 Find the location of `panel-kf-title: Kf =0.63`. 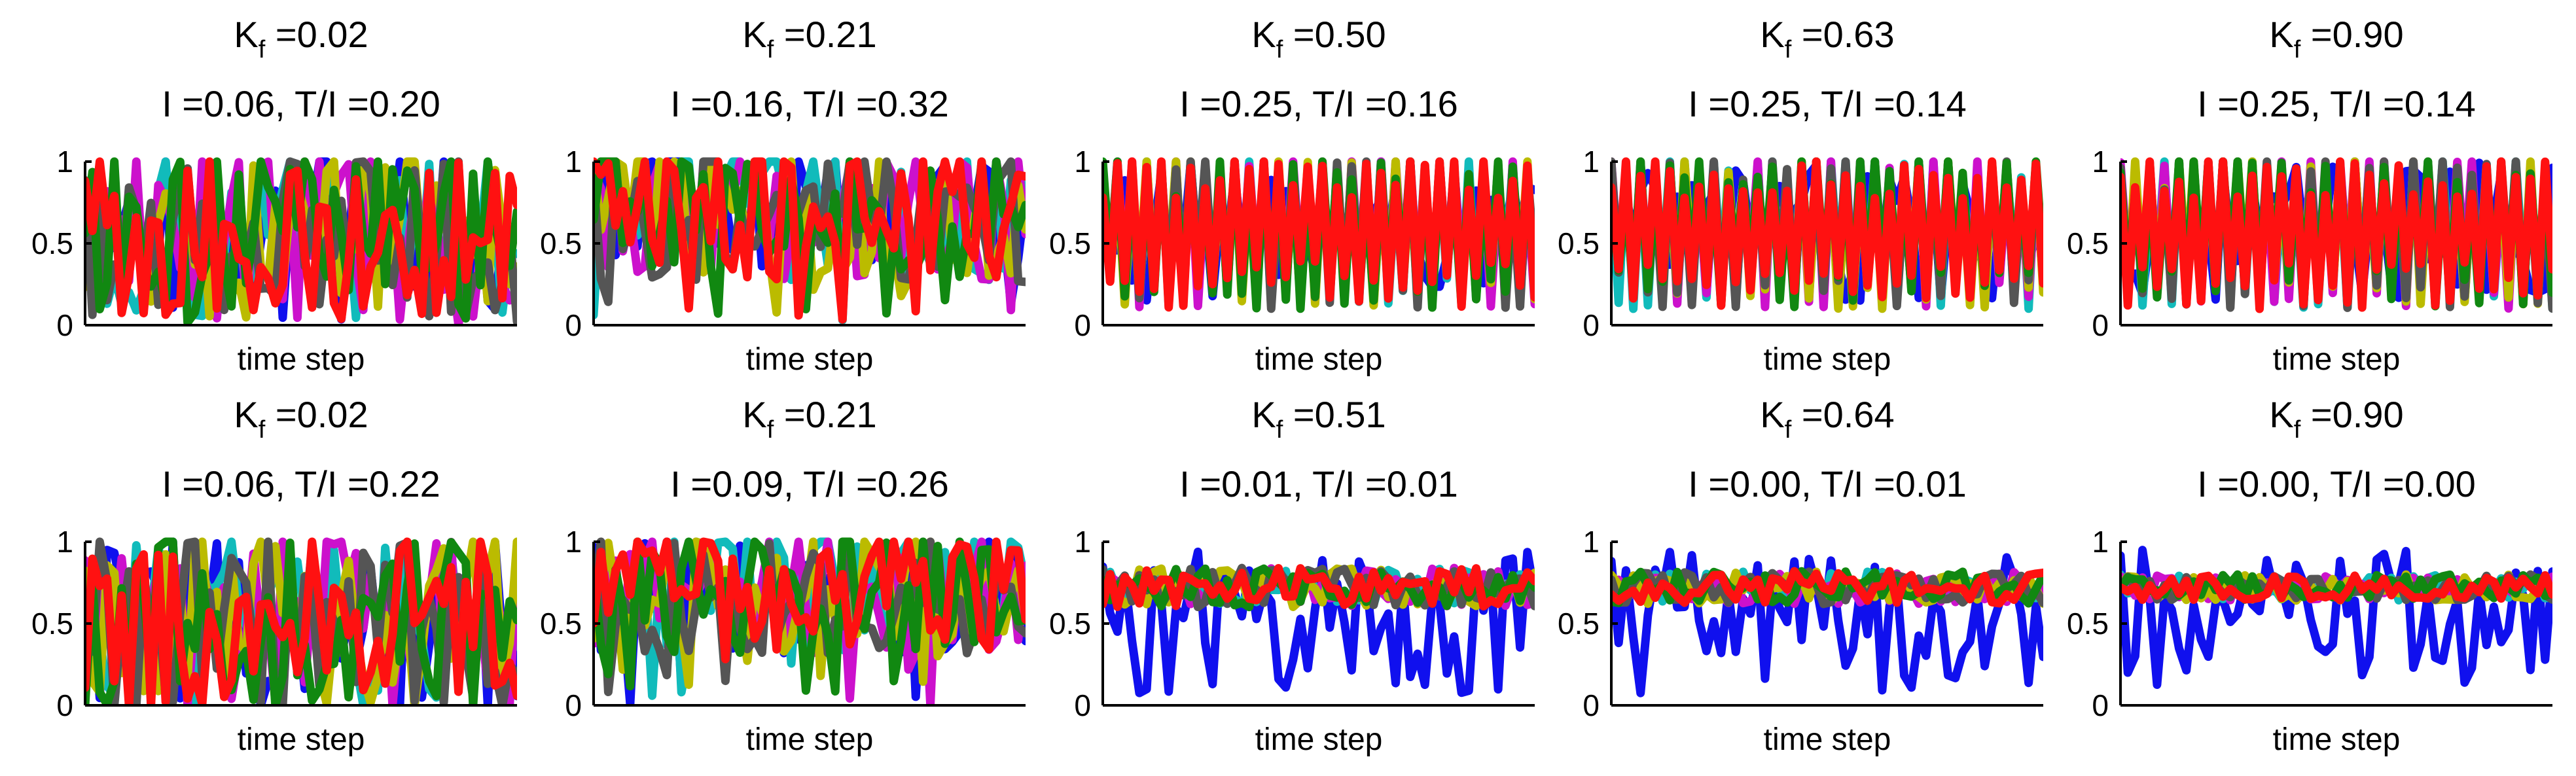

panel-kf-title: Kf =0.63 is located at coordinates (1827, 38).